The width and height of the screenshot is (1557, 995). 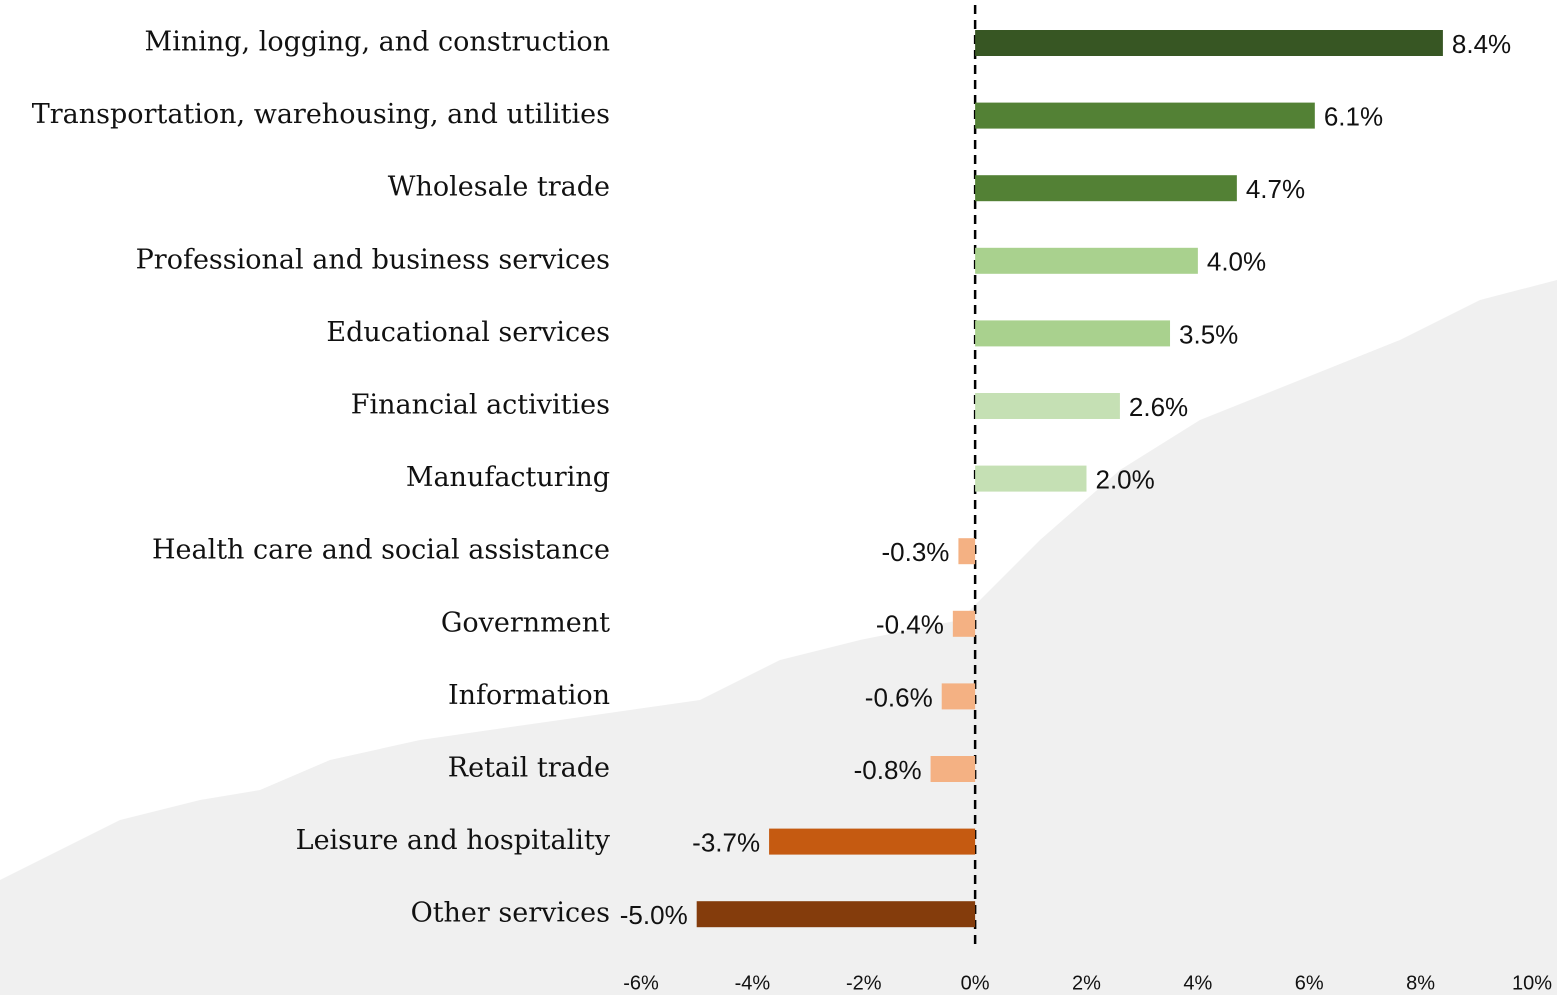 What do you see at coordinates (510, 913) in the screenshot?
I see `category-label: Other services` at bounding box center [510, 913].